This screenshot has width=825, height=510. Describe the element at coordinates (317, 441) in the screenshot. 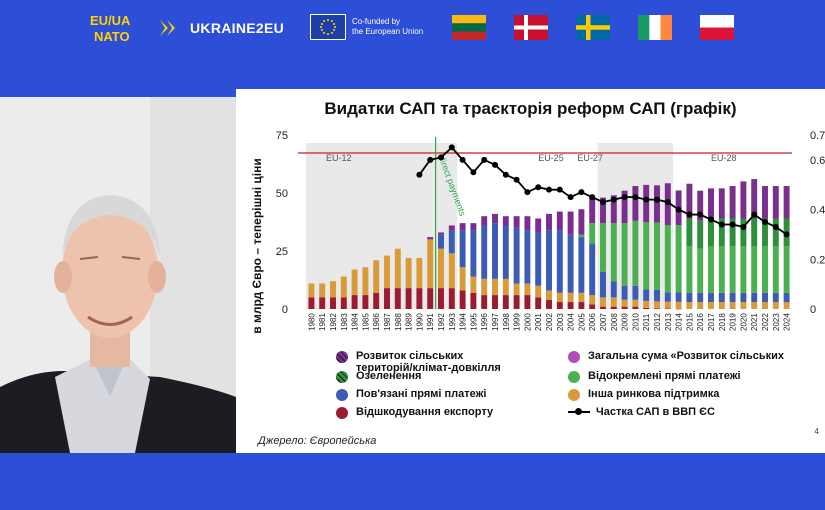

I see `source-note: Джерело: Європейська` at that location.